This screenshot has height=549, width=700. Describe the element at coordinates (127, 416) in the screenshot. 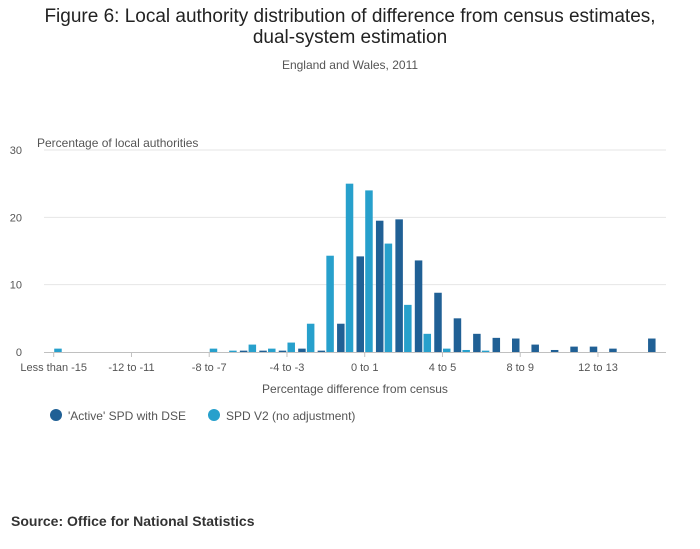

I see `legend-label: 'Active' SPD with DSE` at that location.